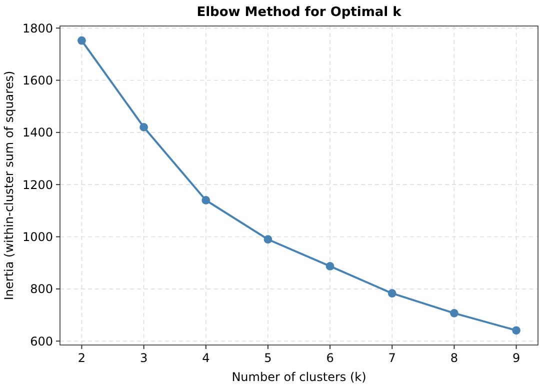  What do you see at coordinates (37, 80) in the screenshot?
I see `y-tick-label: 1600` at bounding box center [37, 80].